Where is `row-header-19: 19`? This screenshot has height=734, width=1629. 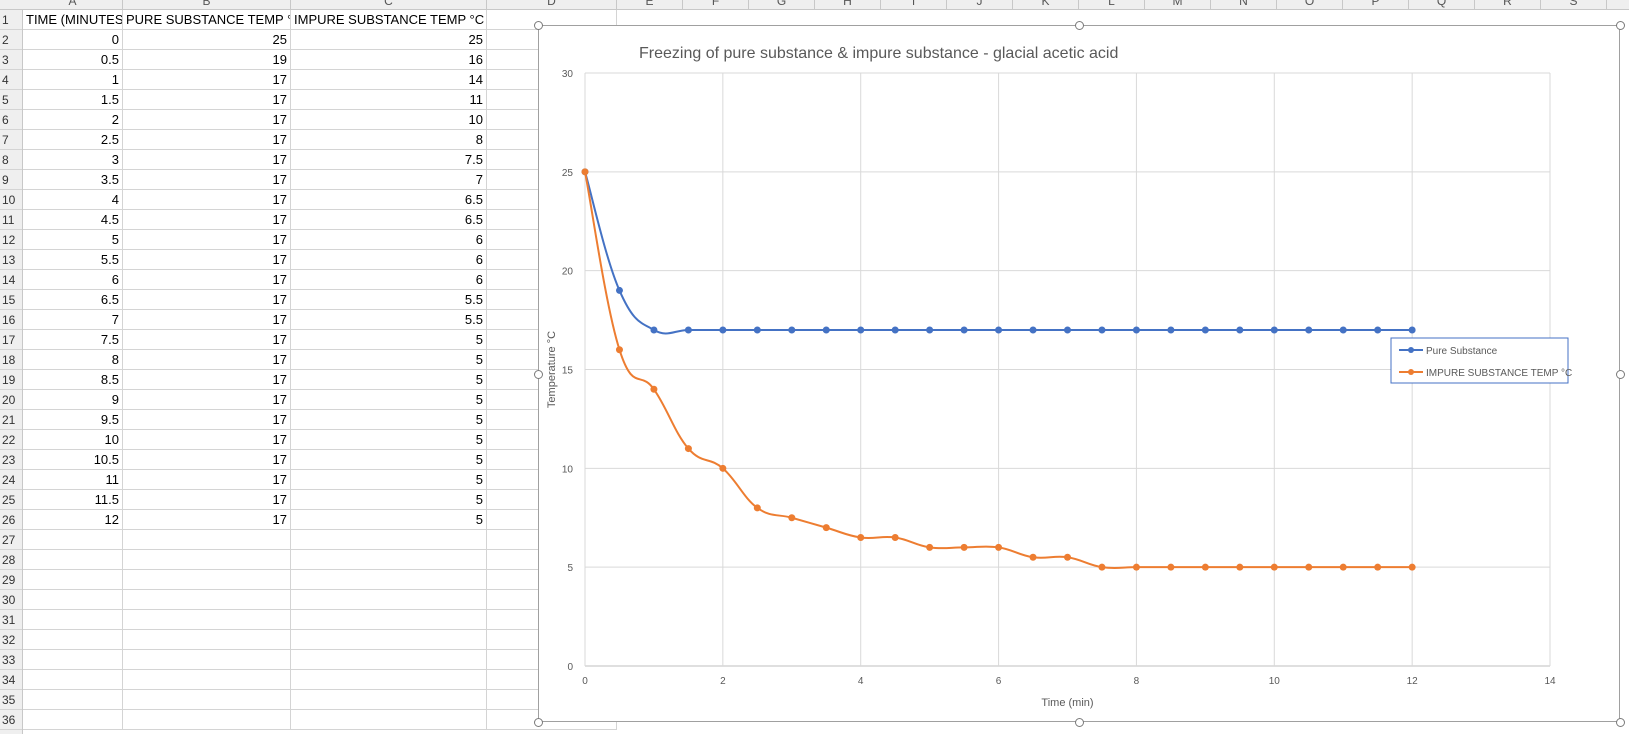
row-header-19: 19 is located at coordinates (11, 380).